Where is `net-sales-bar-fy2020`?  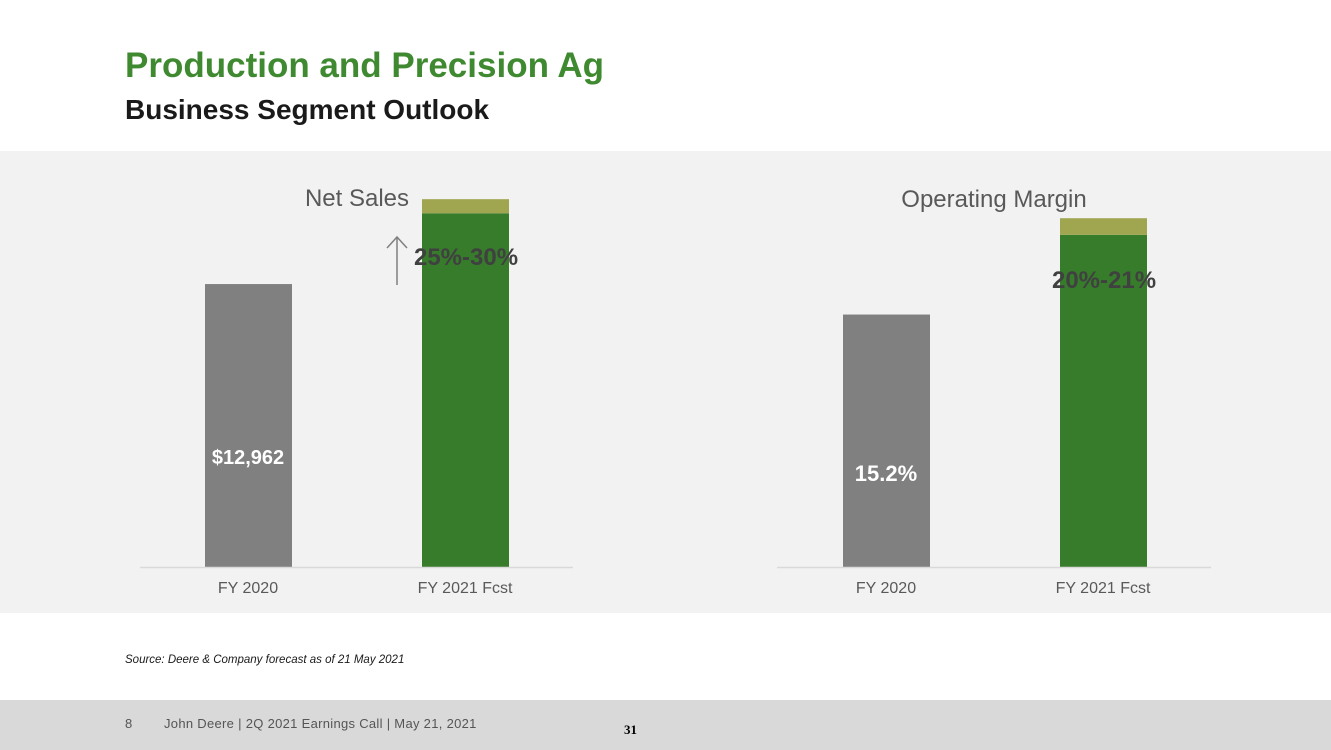 net-sales-bar-fy2020 is located at coordinates (248, 425).